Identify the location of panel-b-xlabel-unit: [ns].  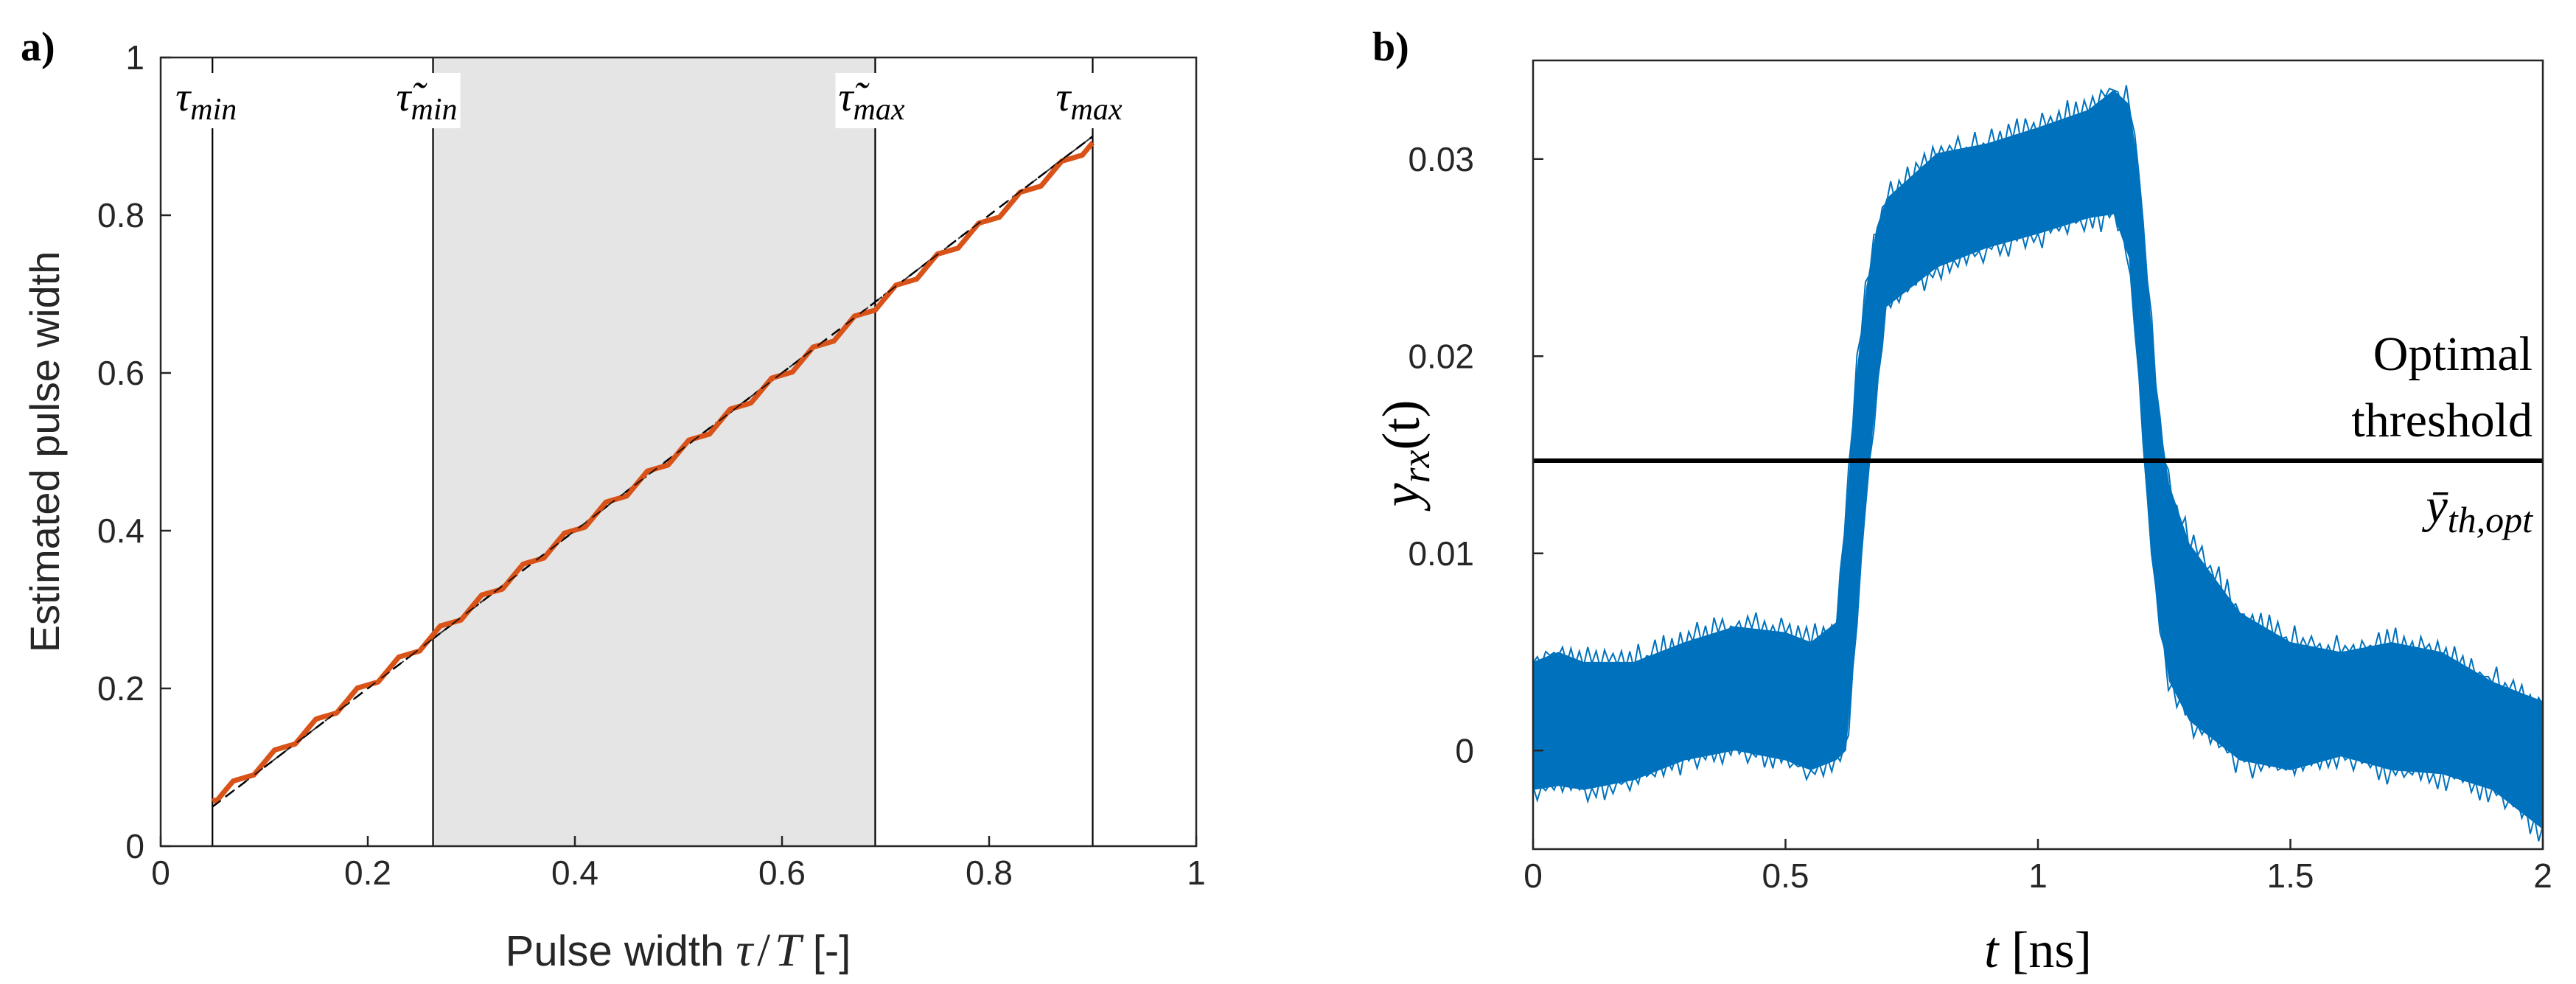
(2046, 950).